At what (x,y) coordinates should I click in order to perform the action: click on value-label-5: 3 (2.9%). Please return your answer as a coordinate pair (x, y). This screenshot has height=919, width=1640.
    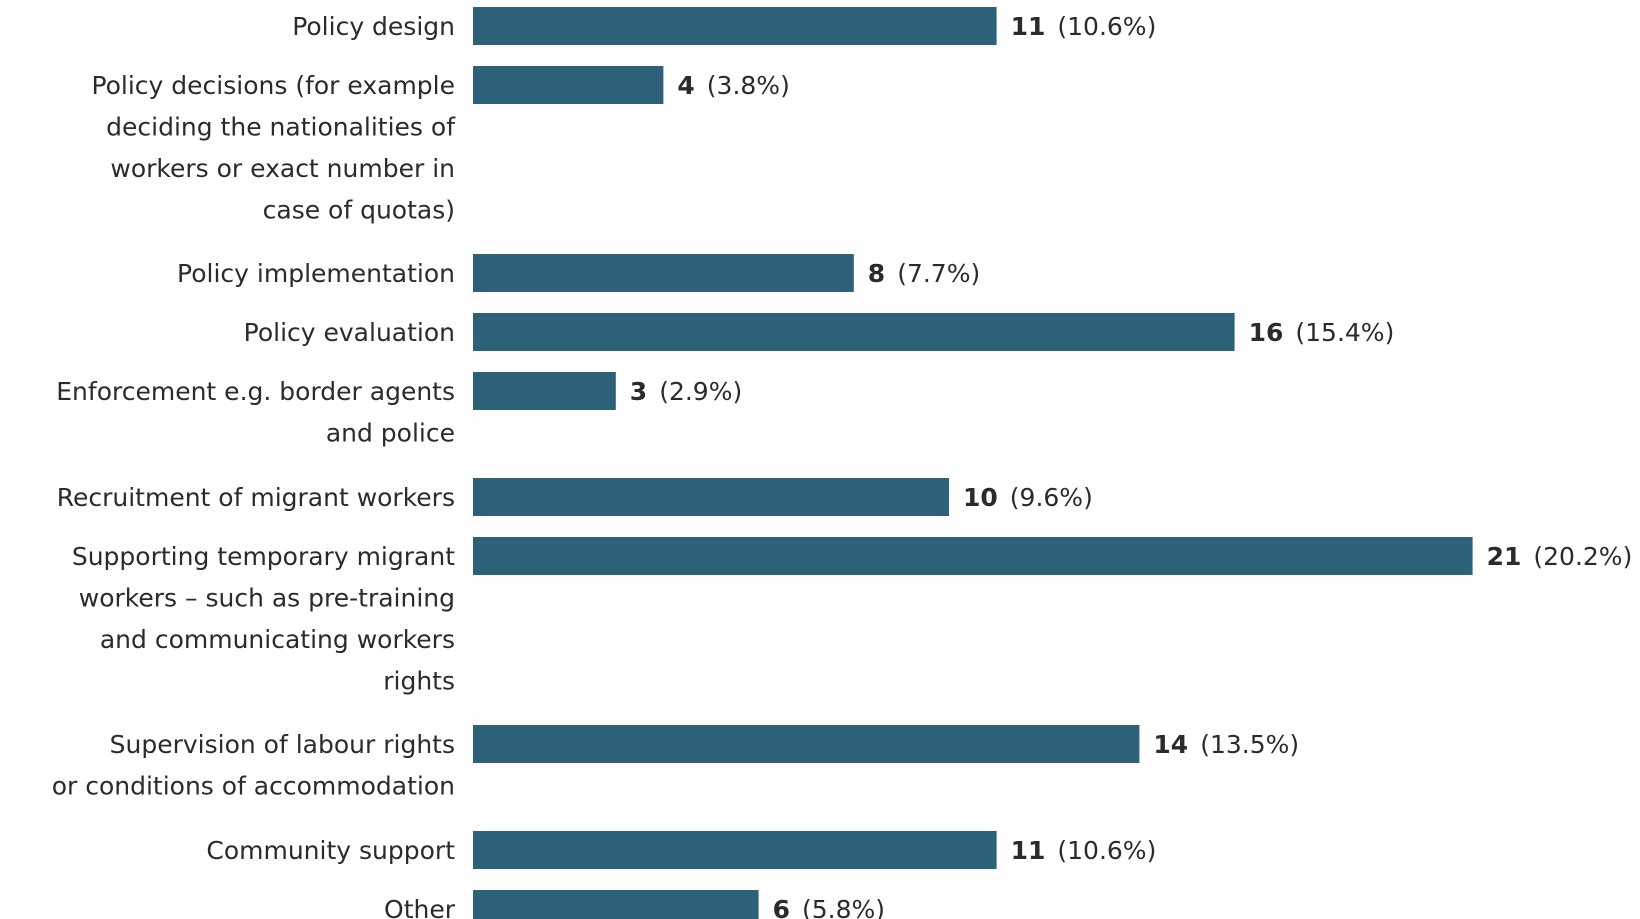
    Looking at the image, I should click on (686, 391).